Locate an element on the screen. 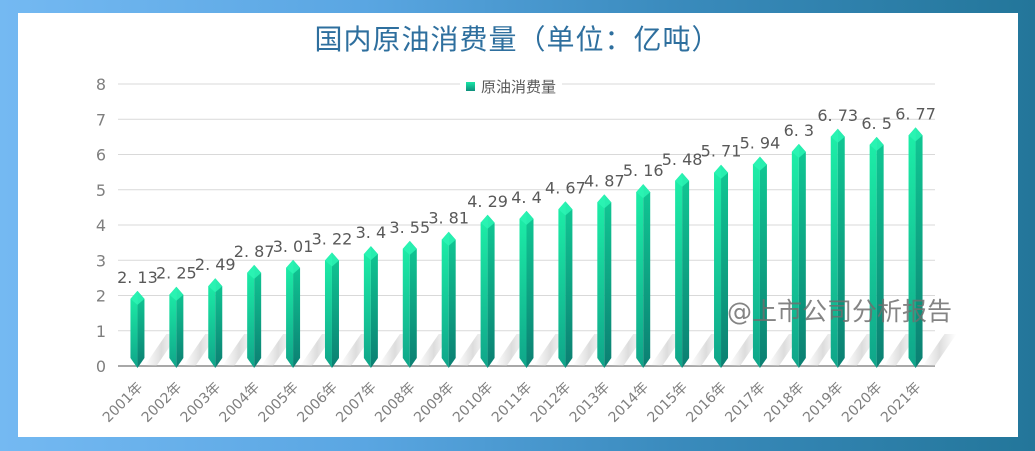  x-tick-label: 2004年 is located at coordinates (240, 403).